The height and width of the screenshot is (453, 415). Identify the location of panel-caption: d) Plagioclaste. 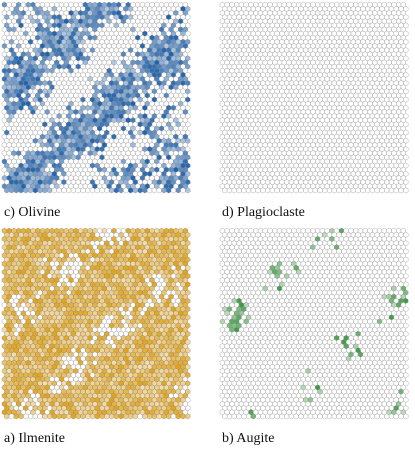
(263, 212).